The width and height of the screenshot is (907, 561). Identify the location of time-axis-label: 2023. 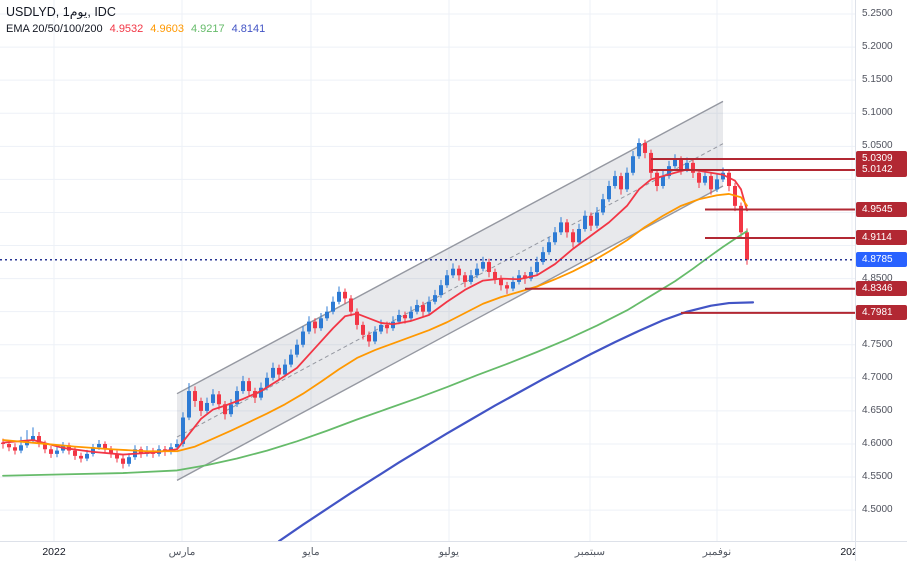
(847, 552).